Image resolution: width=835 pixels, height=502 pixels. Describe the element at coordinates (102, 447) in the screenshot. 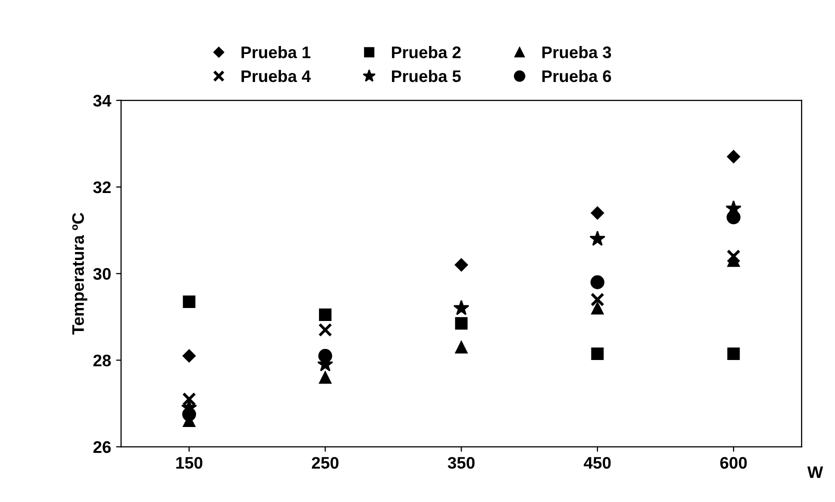

I see `y-tick-label: 26` at that location.